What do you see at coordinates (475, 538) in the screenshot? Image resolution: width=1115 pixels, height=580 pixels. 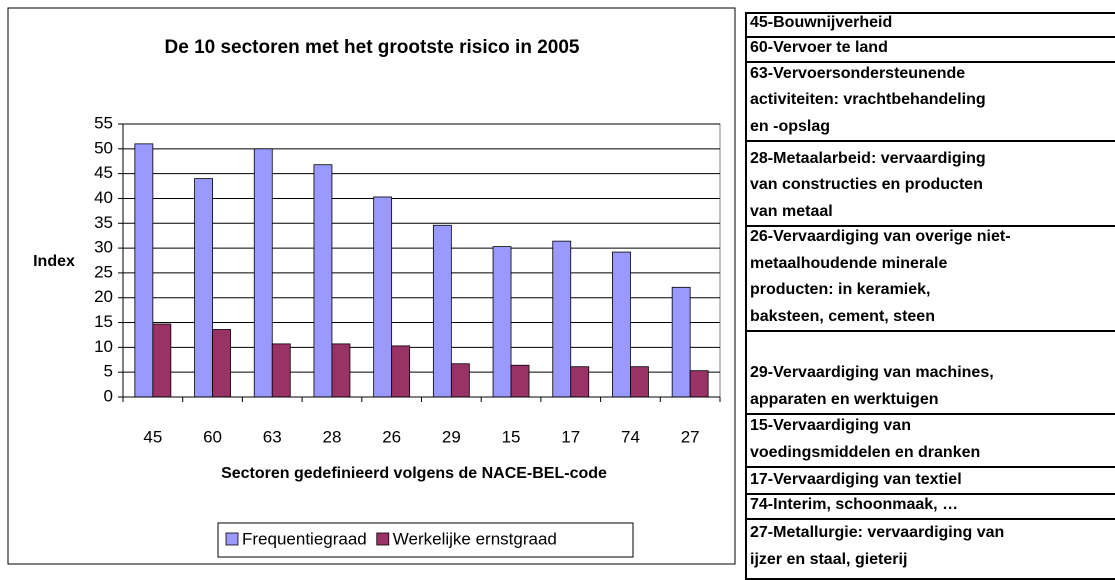 I see `legend-label: Werkelijke ernstgraad` at bounding box center [475, 538].